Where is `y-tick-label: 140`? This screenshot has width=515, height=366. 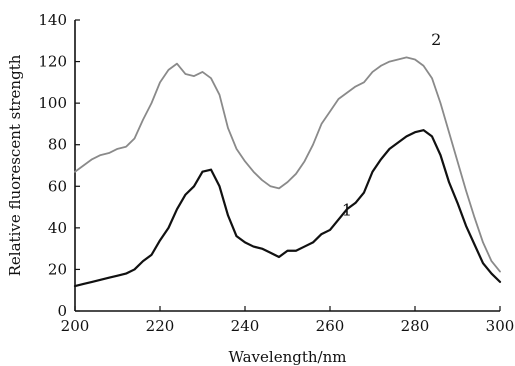 y-tick-label: 140 is located at coordinates (52, 20).